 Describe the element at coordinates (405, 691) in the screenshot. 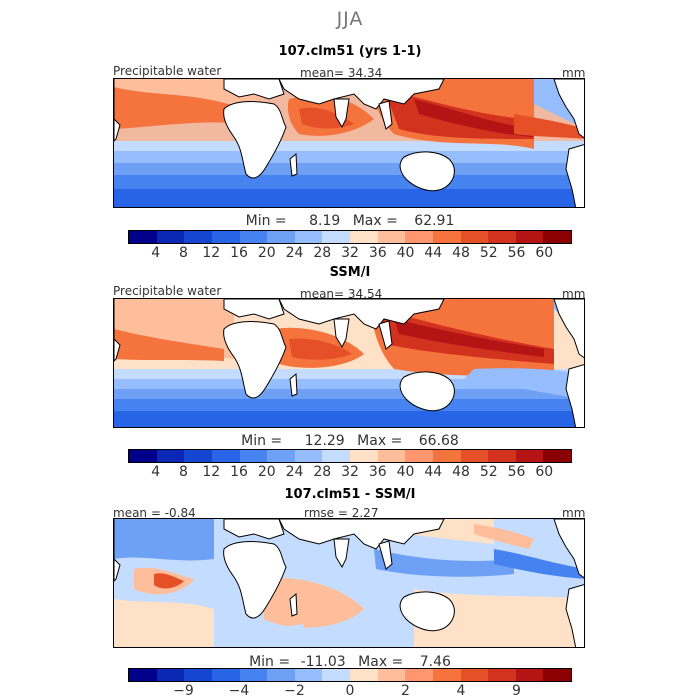

I see `colorbar-tick-label: 2` at that location.